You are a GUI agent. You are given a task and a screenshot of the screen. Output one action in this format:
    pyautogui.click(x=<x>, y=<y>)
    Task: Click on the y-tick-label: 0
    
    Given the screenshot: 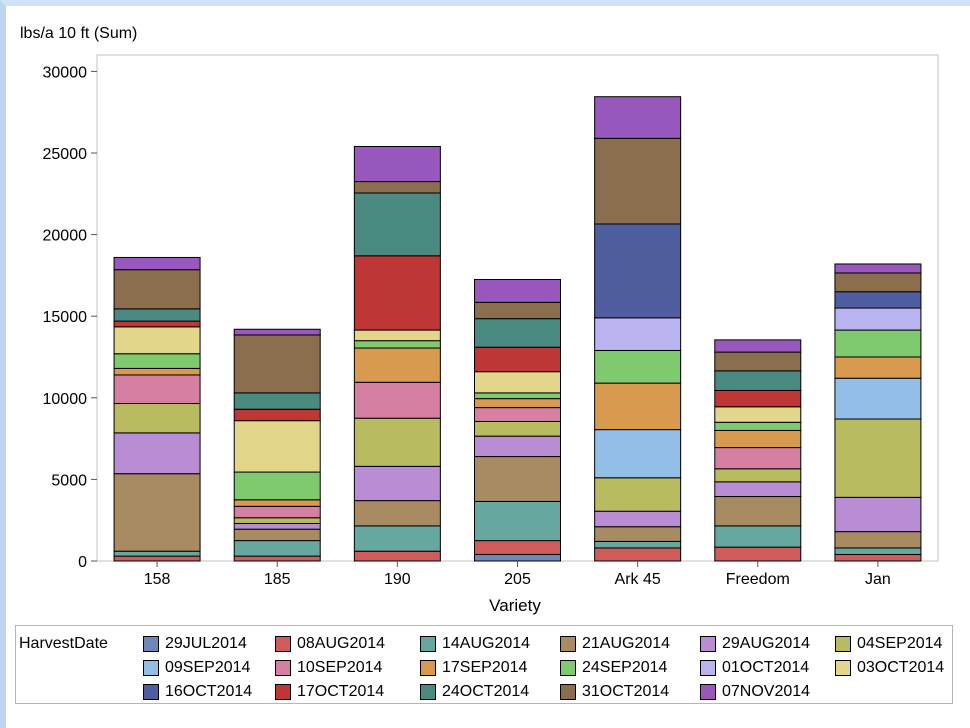 What is the action you would take?
    pyautogui.click(x=82, y=562)
    